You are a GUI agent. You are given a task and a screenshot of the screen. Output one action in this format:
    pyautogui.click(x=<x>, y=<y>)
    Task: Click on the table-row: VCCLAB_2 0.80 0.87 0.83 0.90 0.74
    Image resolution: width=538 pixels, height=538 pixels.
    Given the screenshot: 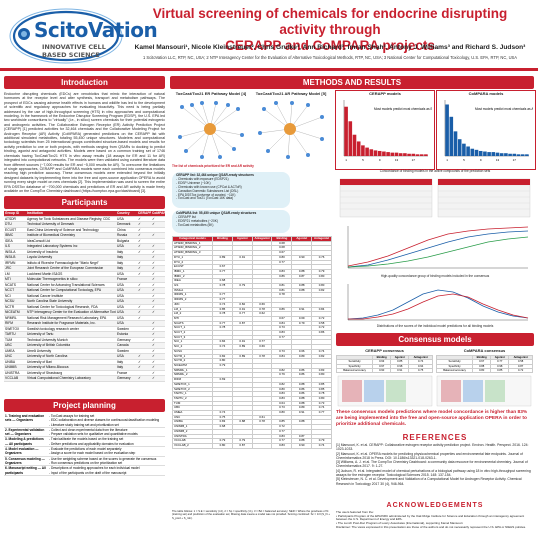 What is the action you would take?
    pyautogui.click(x=252, y=445)
    